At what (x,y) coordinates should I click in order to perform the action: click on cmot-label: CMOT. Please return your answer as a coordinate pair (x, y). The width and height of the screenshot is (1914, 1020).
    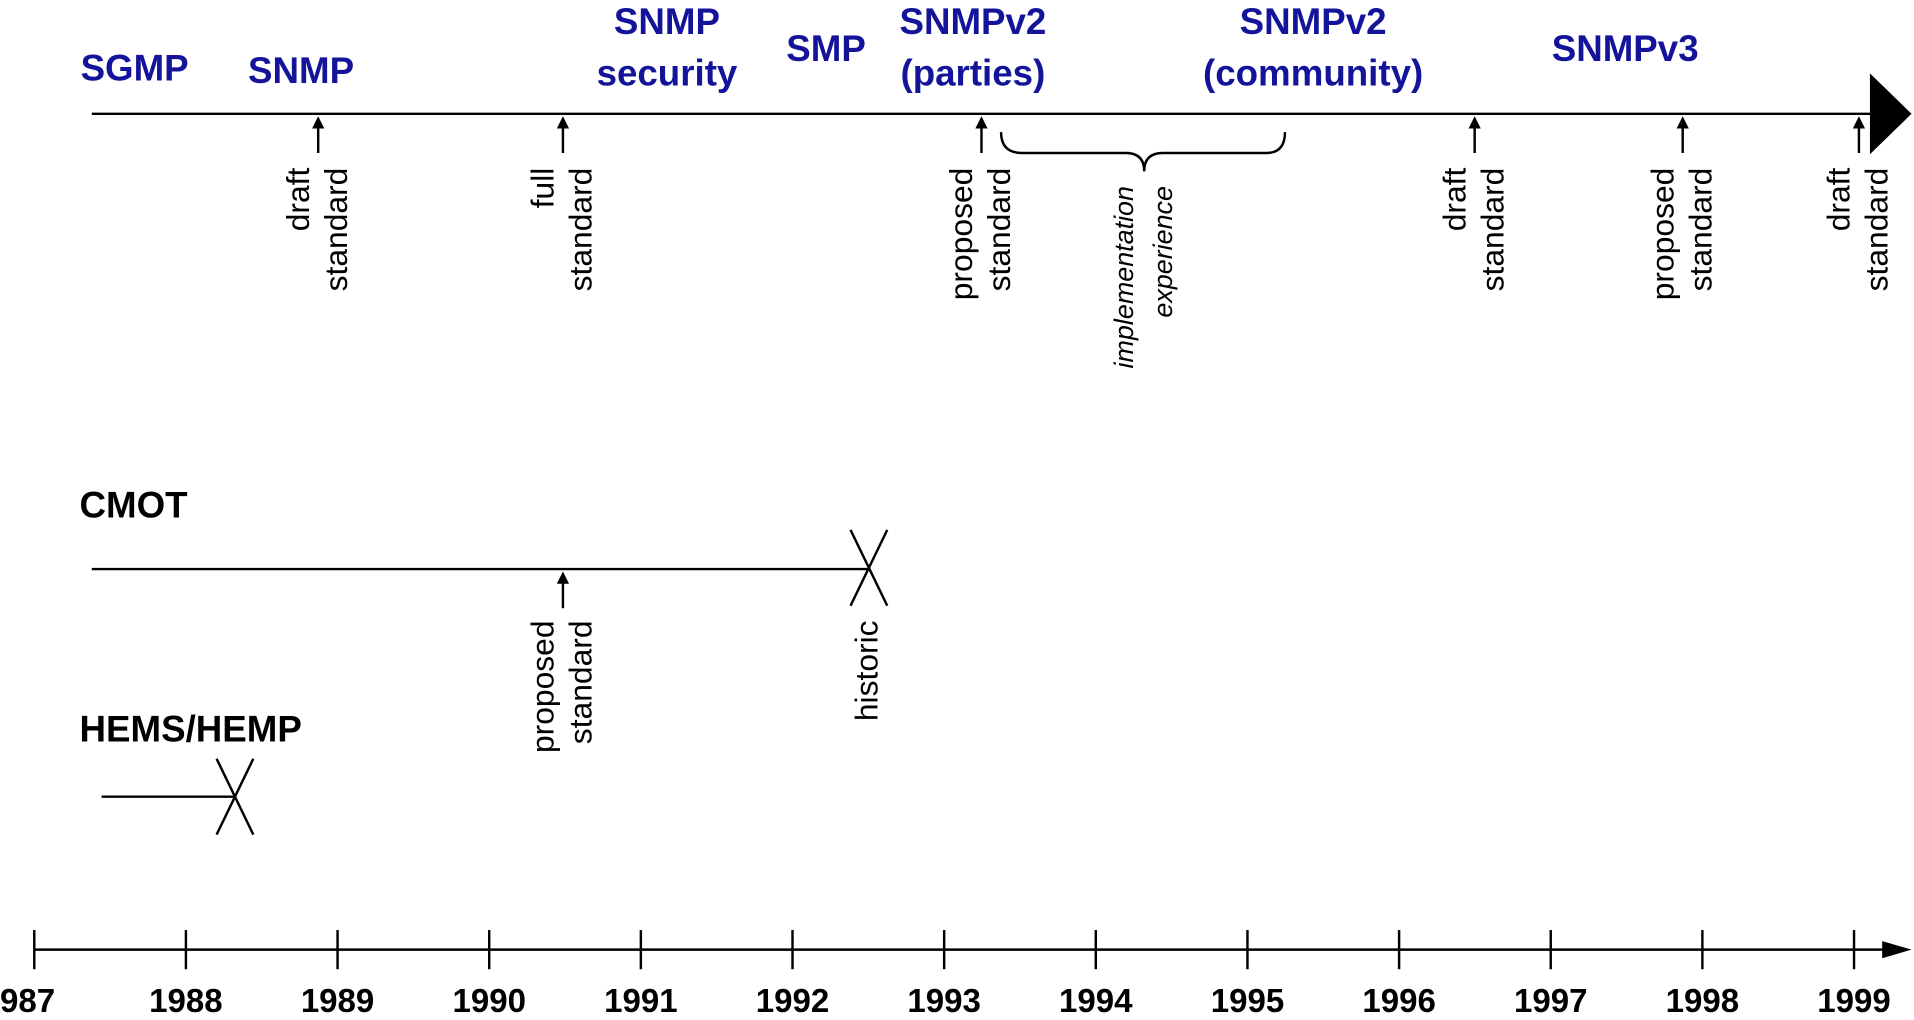
    Looking at the image, I should click on (134, 505).